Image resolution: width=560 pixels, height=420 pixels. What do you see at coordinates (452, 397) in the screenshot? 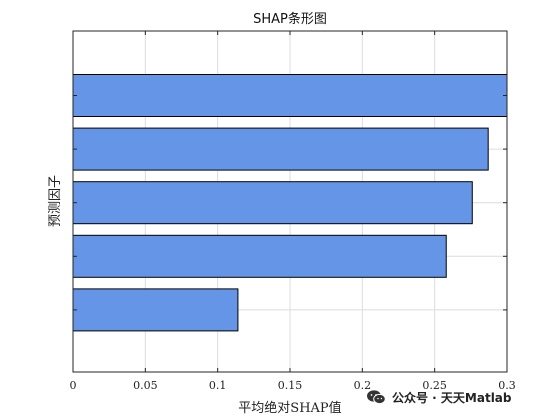
I see `watermark-text: 公众号 · 天天Matlab` at bounding box center [452, 397].